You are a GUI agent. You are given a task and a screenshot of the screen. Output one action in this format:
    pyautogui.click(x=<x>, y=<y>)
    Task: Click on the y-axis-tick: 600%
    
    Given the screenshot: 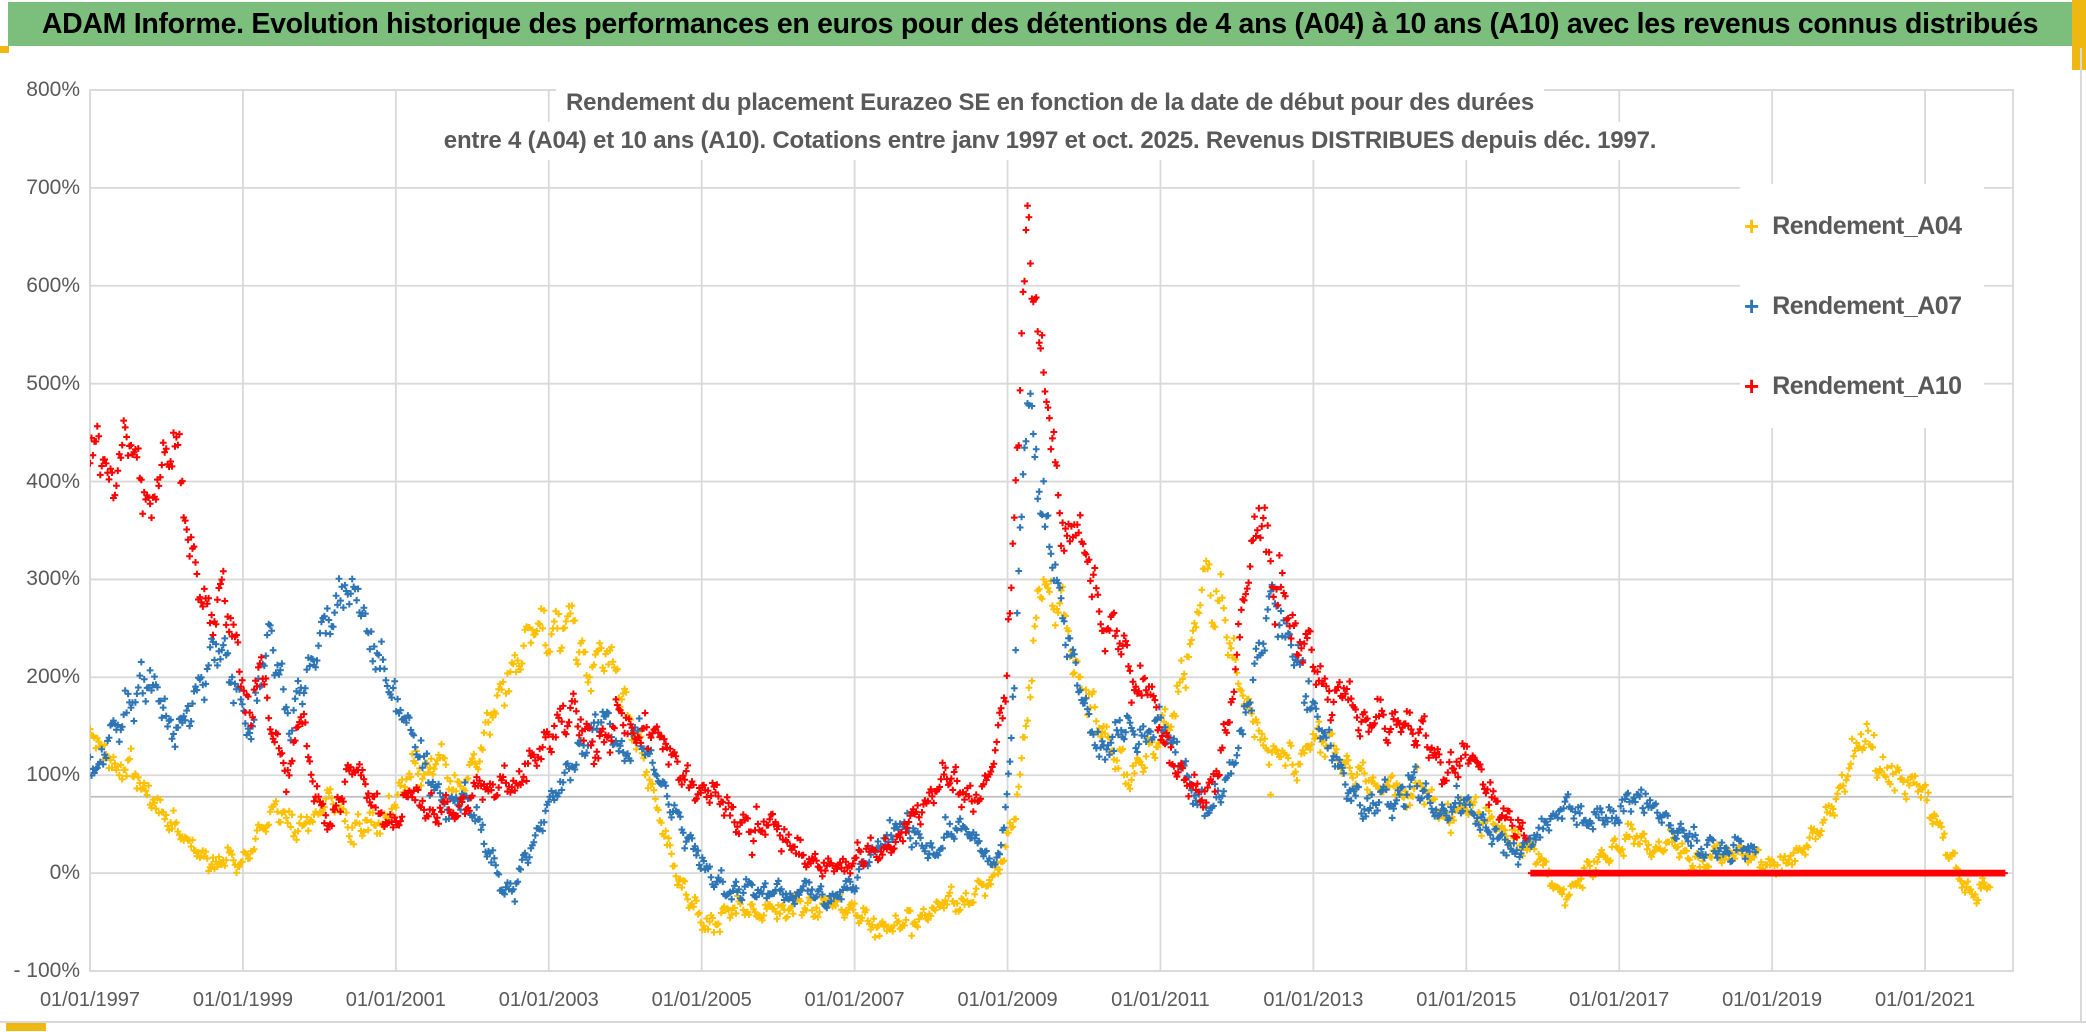 What is the action you would take?
    pyautogui.click(x=53, y=285)
    